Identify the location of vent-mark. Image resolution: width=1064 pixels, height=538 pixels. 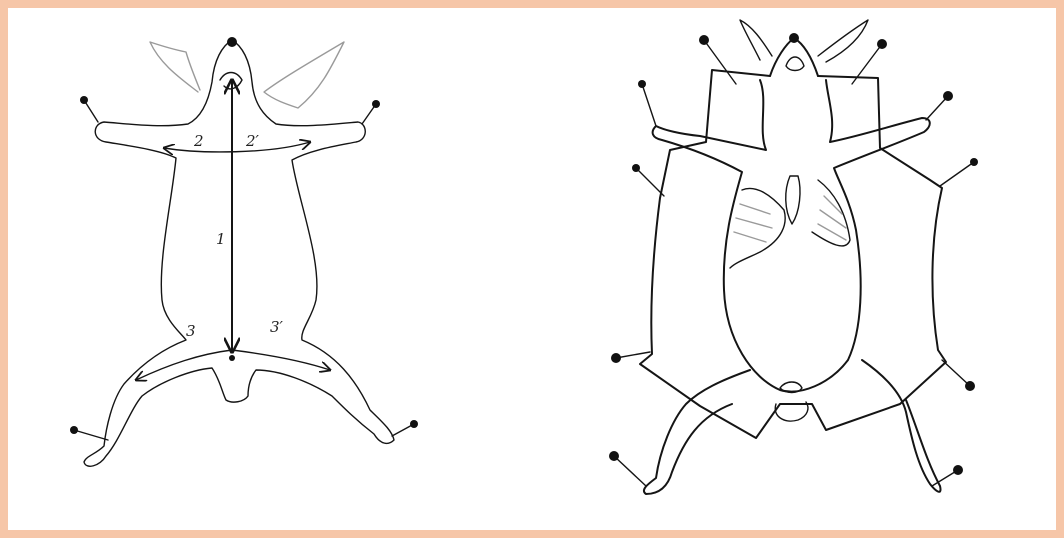
(791, 387).